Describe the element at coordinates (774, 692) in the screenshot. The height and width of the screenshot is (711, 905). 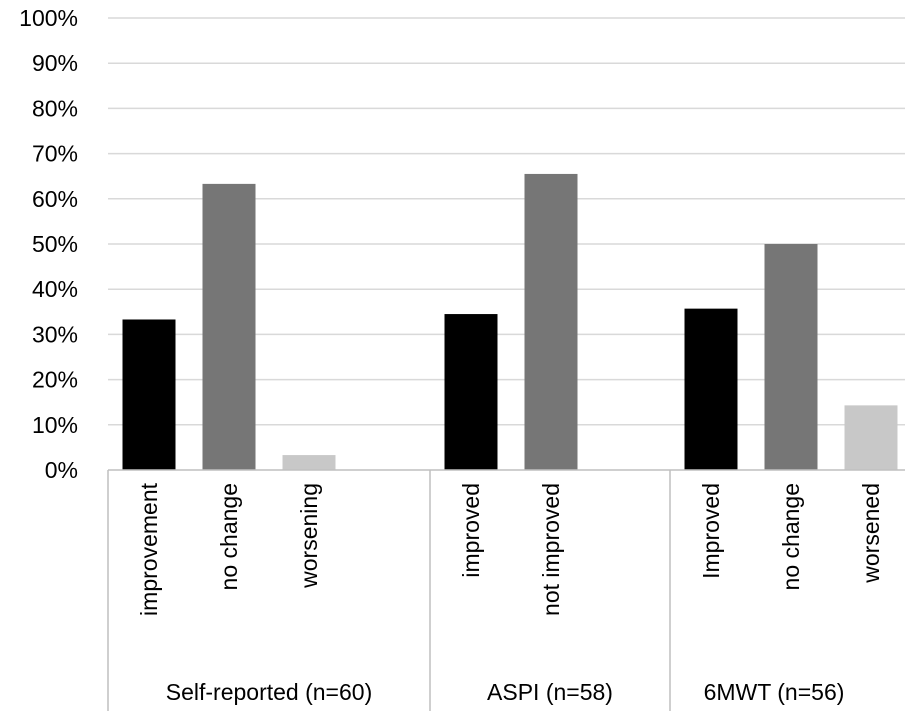
I see `group-label: 6MWT (n=56)` at that location.